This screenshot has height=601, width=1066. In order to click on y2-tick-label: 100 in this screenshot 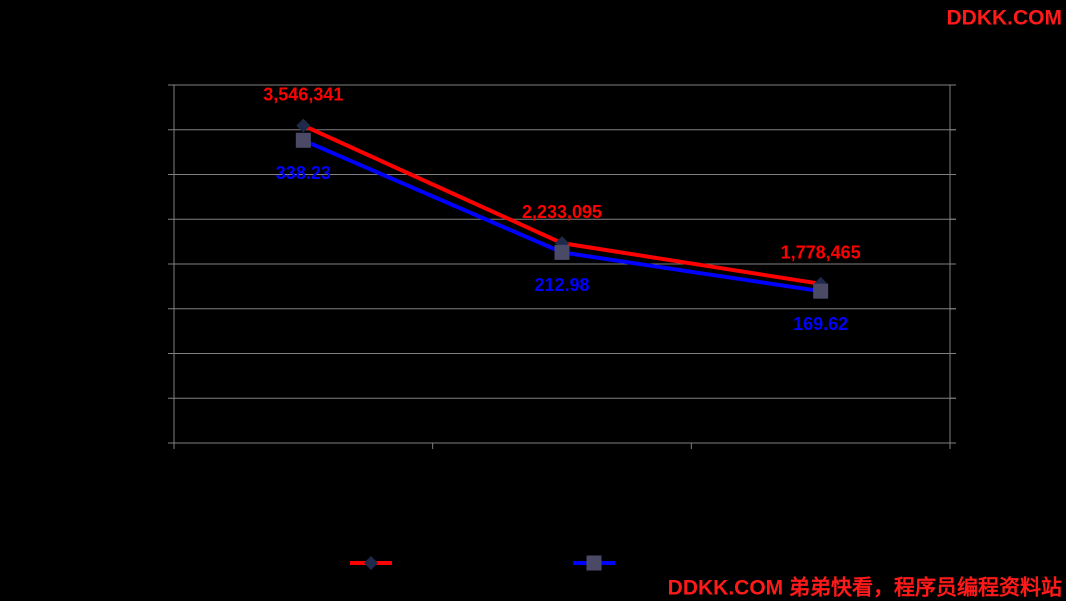, I will do `click(970, 353)`.